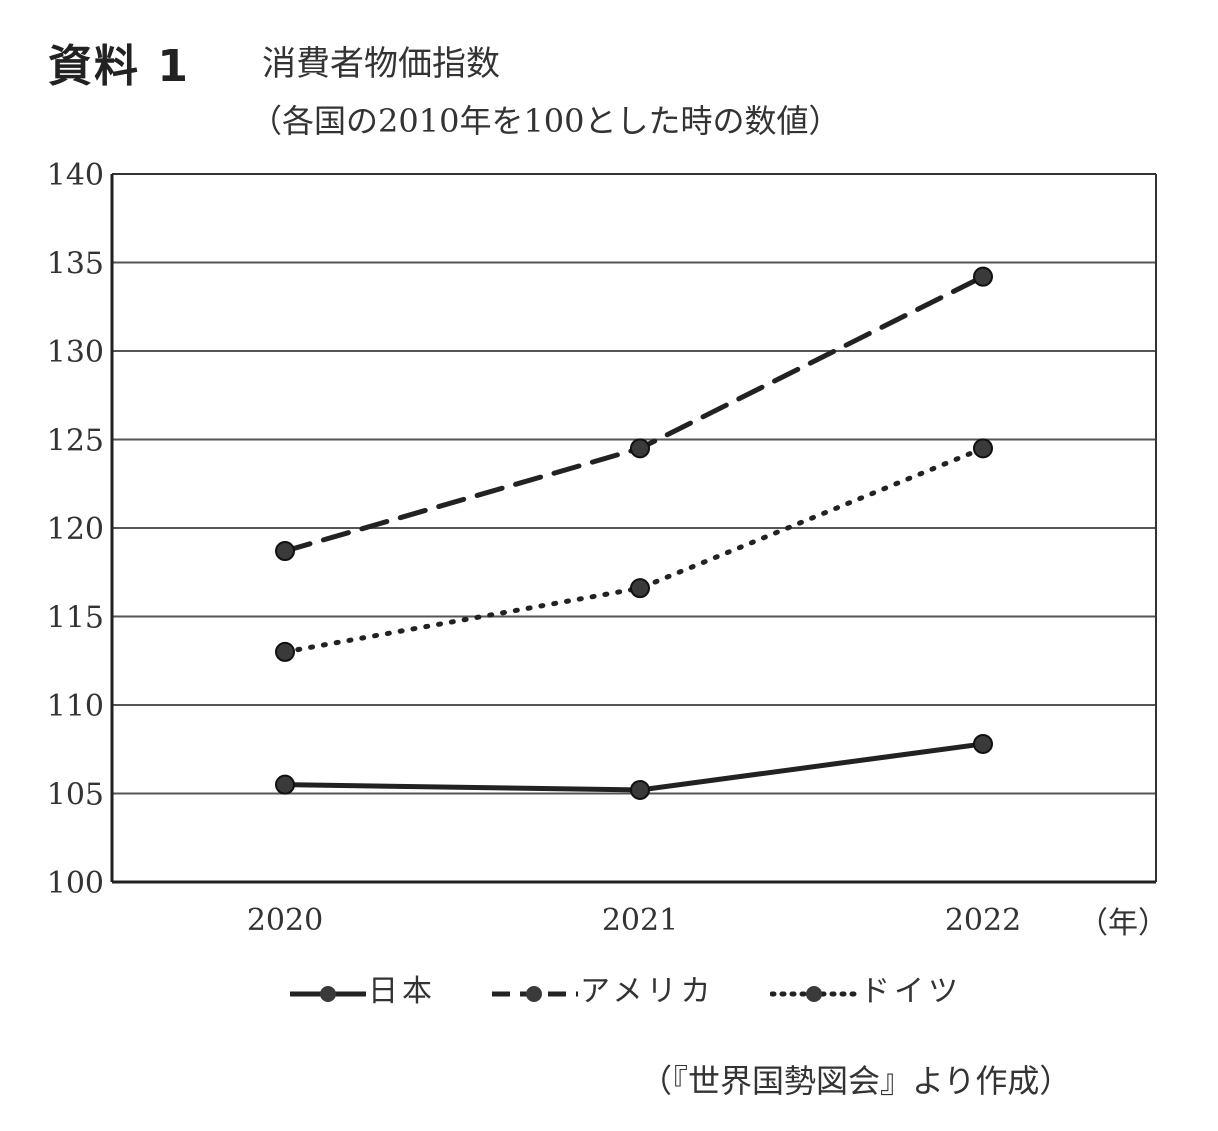 This screenshot has height=1131, width=1218. Describe the element at coordinates (75, 441) in the screenshot. I see `y-tick-label: 125` at that location.